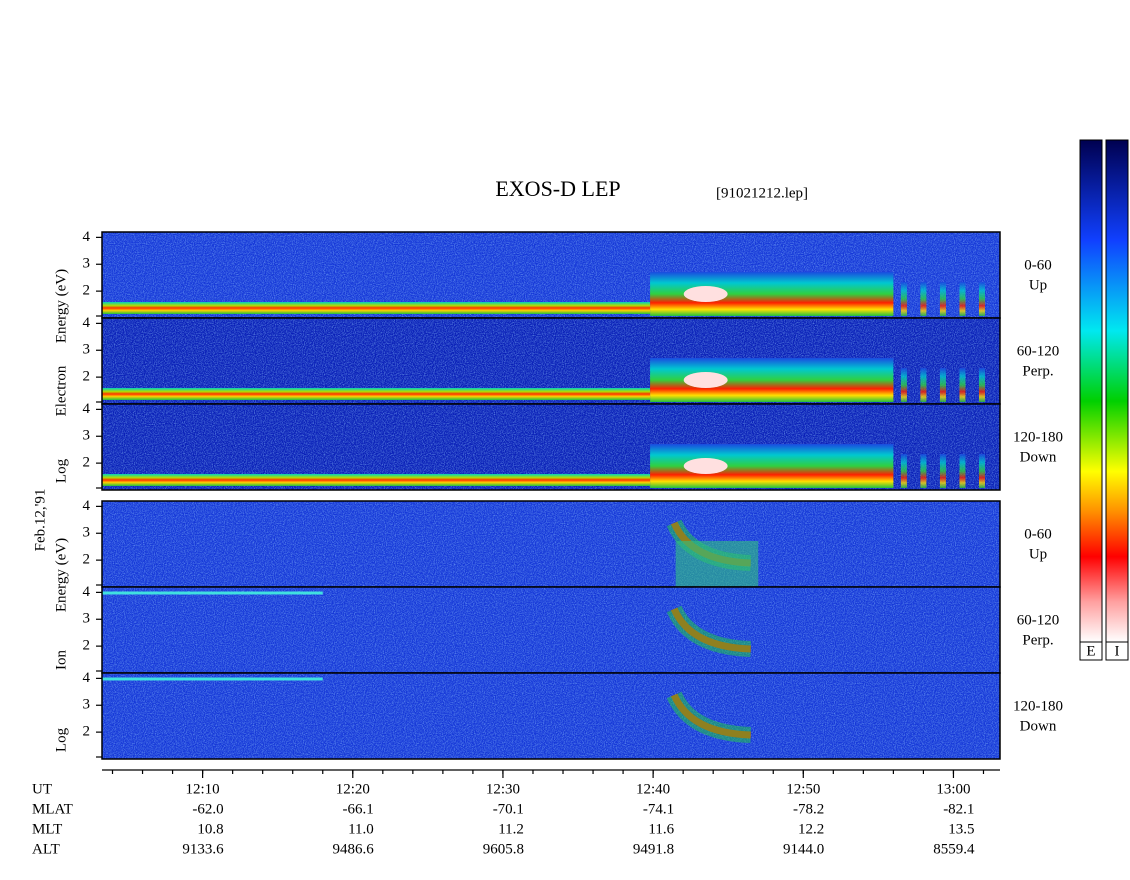 This screenshot has width=1130, height=880. What do you see at coordinates (1104, 400) in the screenshot?
I see `colorbars: E I` at bounding box center [1104, 400].